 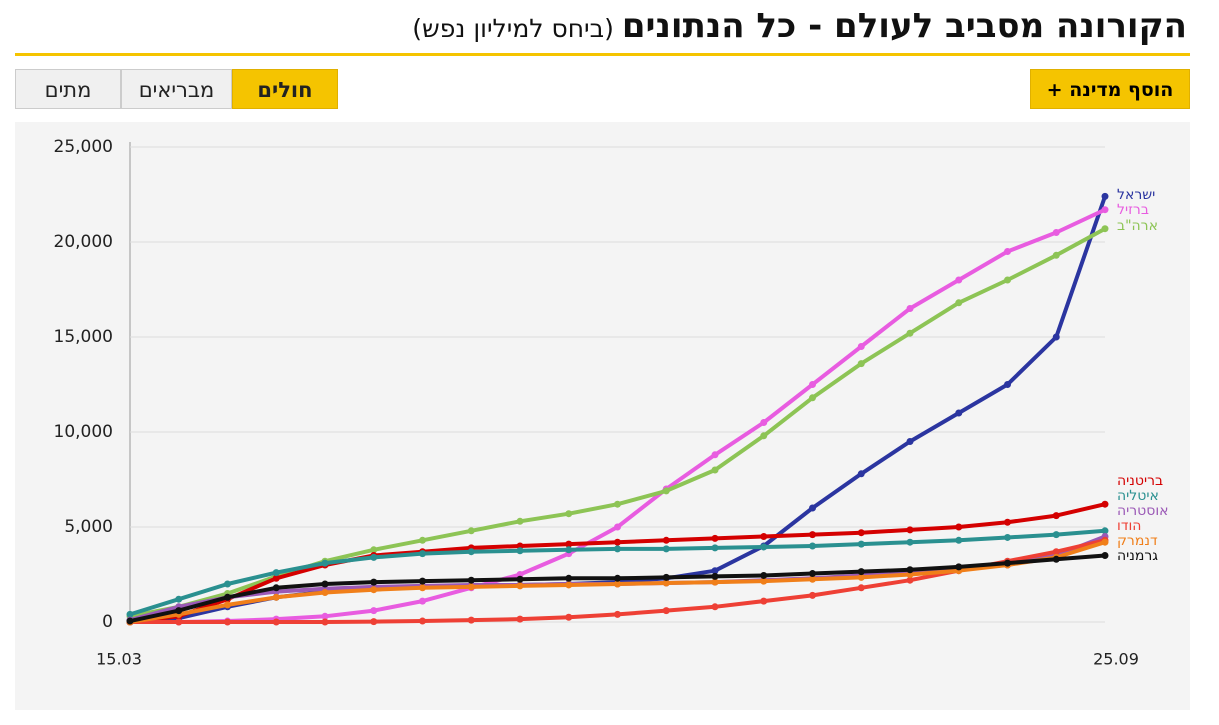 What do you see at coordinates (1143, 511) in the screenshot?
I see `series-label: אוסטריה` at bounding box center [1143, 511].